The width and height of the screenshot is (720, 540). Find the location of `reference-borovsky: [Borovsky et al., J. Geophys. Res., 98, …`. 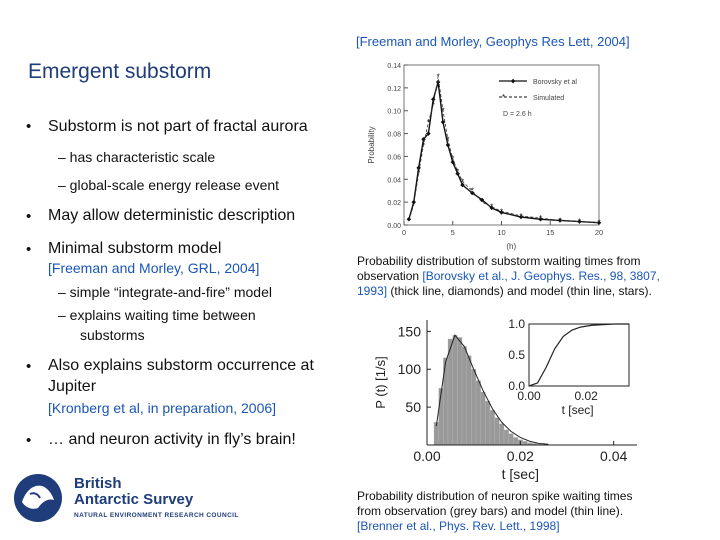

reference-borovsky: [Borovsky et al., J. Geophys. Res., 98, … is located at coordinates (541, 276).